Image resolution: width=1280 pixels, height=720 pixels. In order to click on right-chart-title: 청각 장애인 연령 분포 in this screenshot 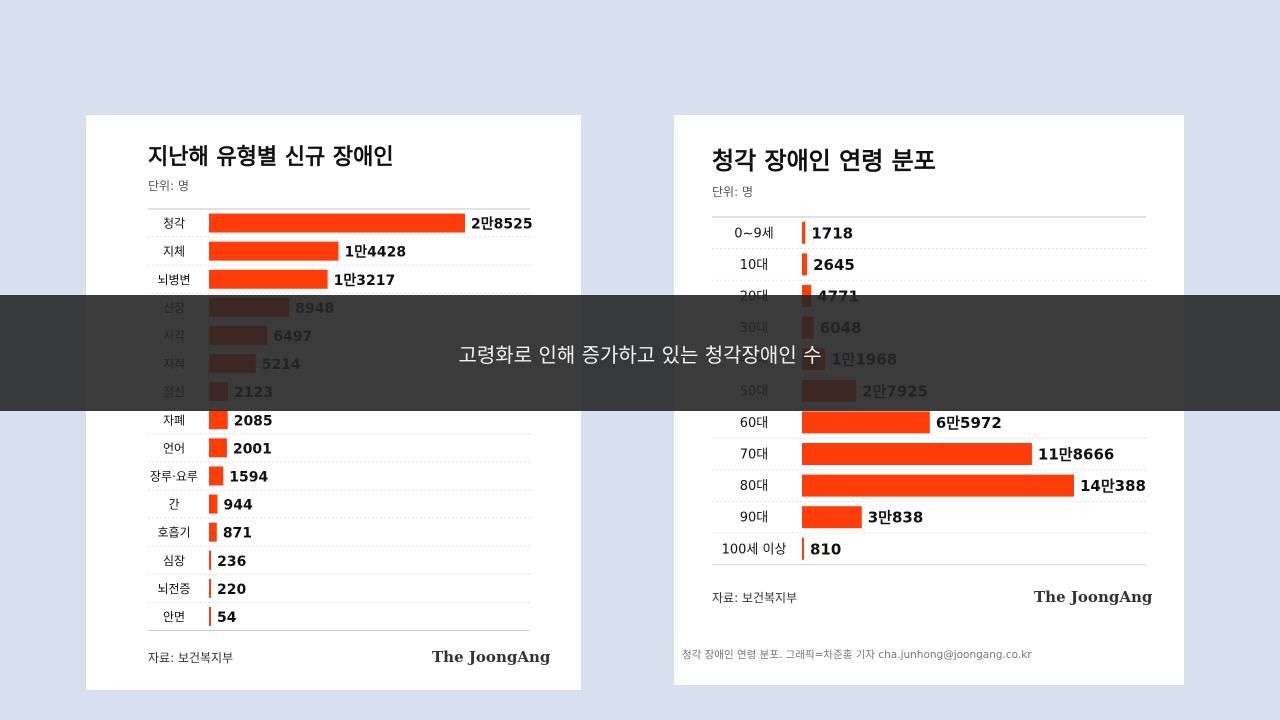, I will do `click(824, 161)`.